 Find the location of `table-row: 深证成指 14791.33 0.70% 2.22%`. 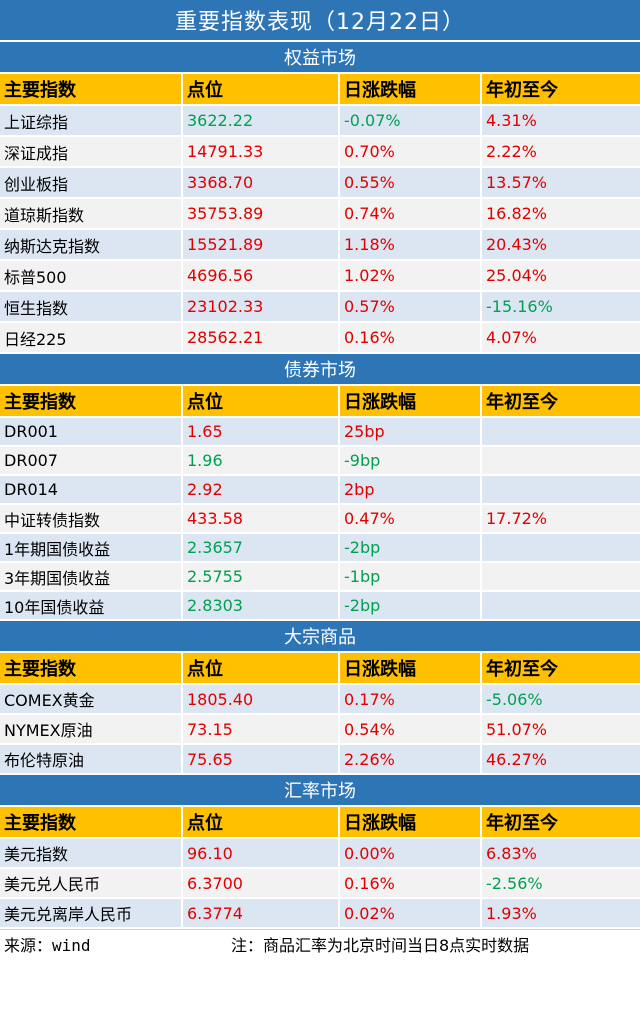

table-row: 深证成指 14791.33 0.70% 2.22% is located at coordinates (320, 152).